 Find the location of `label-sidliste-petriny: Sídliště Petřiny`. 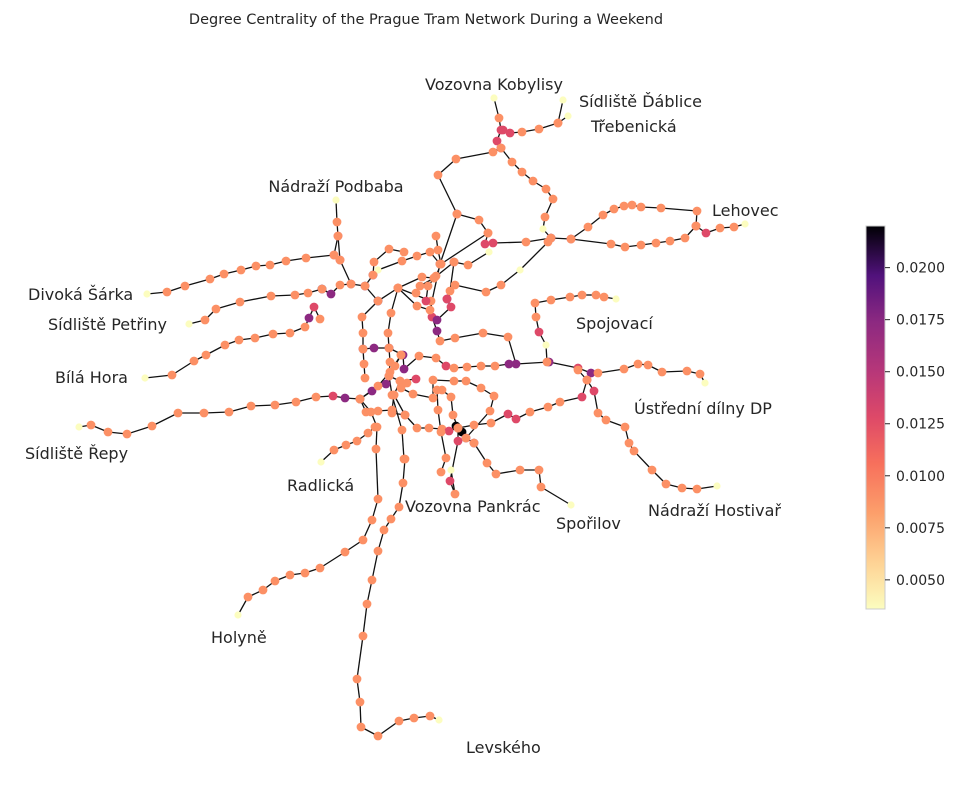

label-sidliste-petriny: Sídliště Petřiny is located at coordinates (107, 324).